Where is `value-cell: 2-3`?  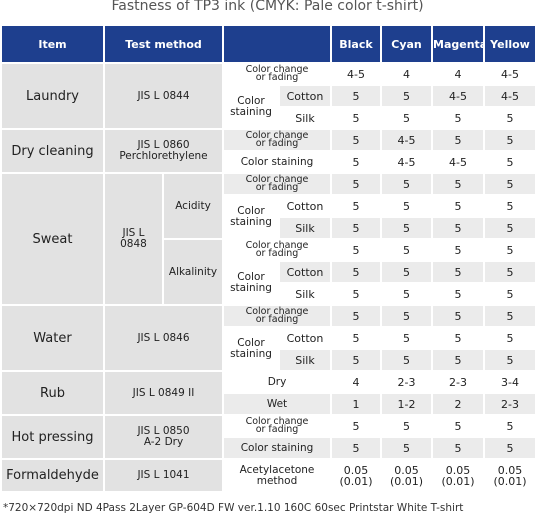
value-cell: 2-3 is located at coordinates (509, 404).